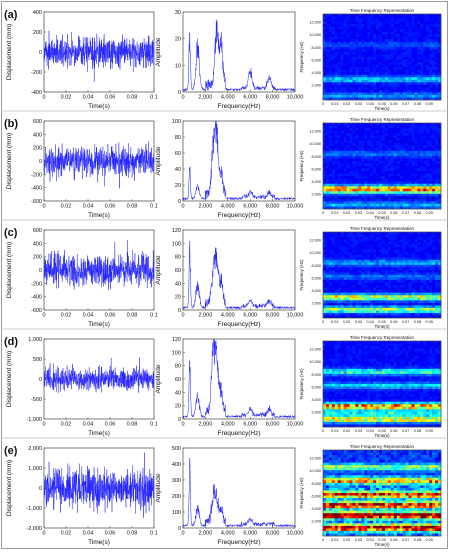  Describe the element at coordinates (239, 324) in the screenshot. I see `x-axis-label: Frequency(Hz)` at that location.